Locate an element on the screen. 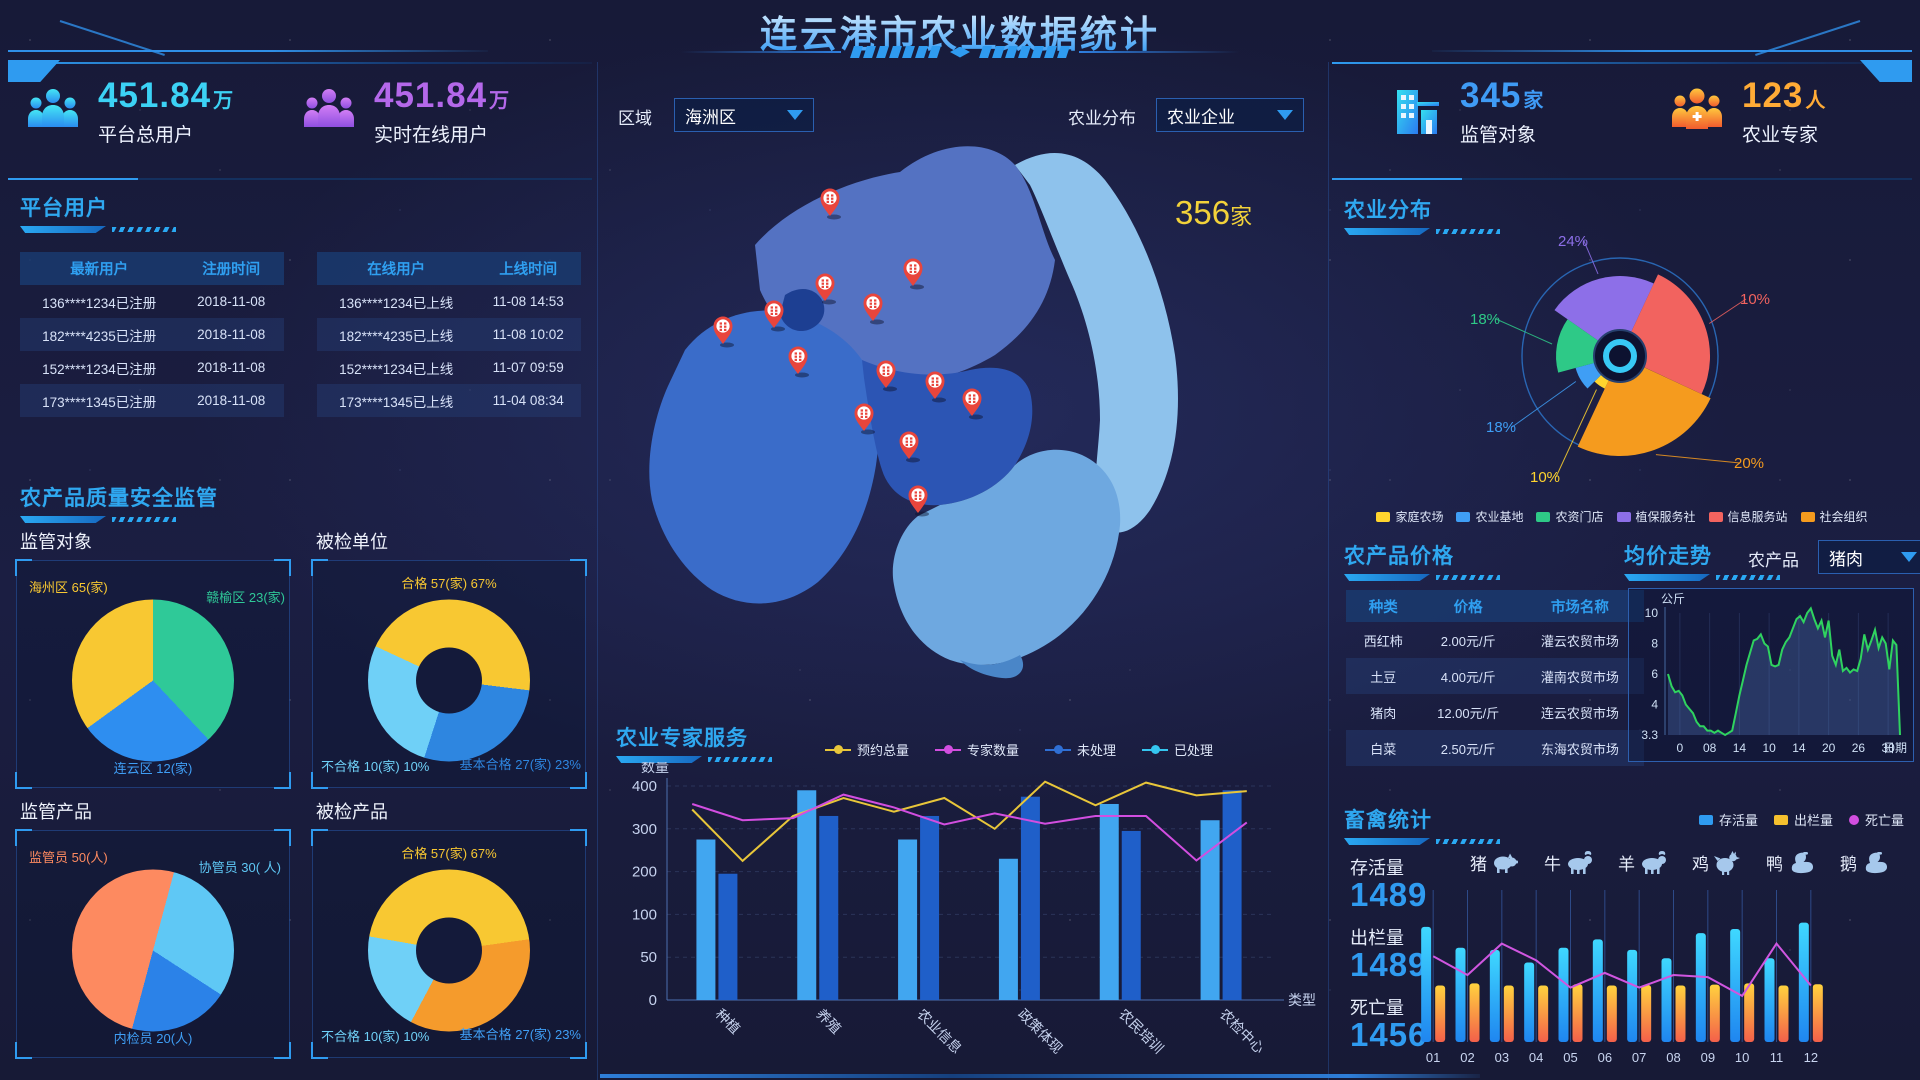  svg-text: 8 is located at coordinates (1654, 644).